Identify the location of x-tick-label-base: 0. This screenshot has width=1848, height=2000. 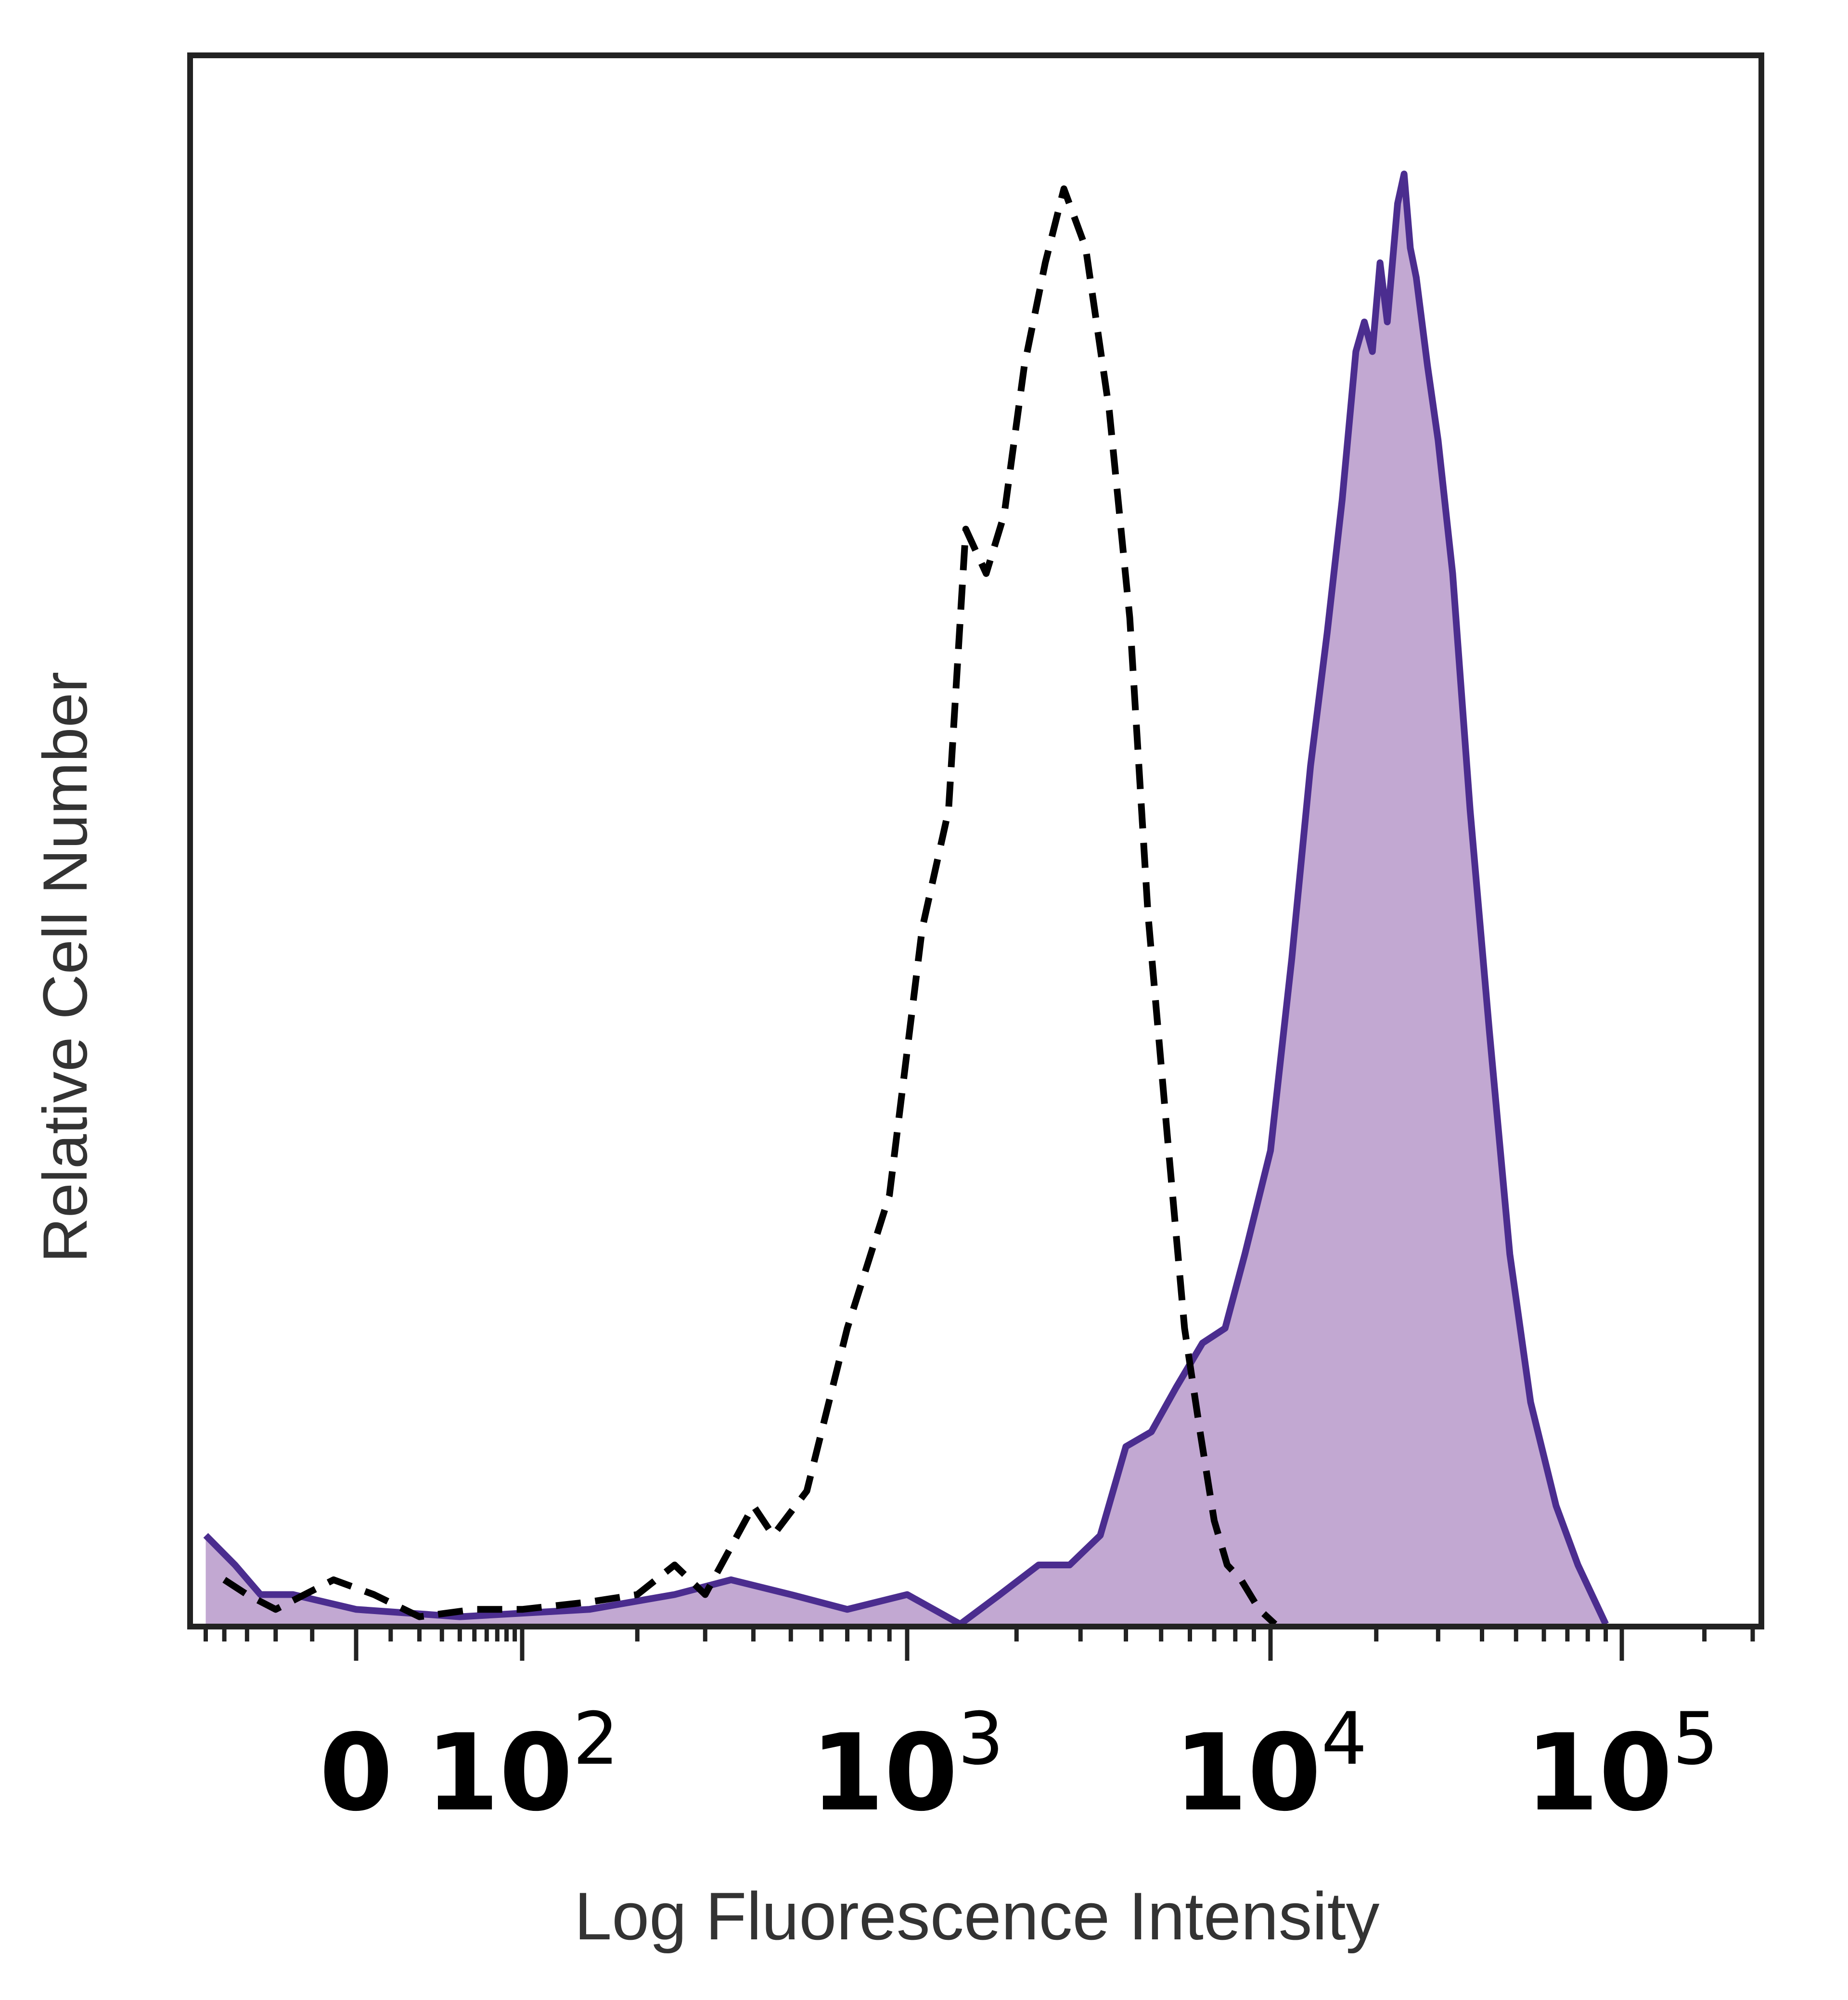
(356, 1772).